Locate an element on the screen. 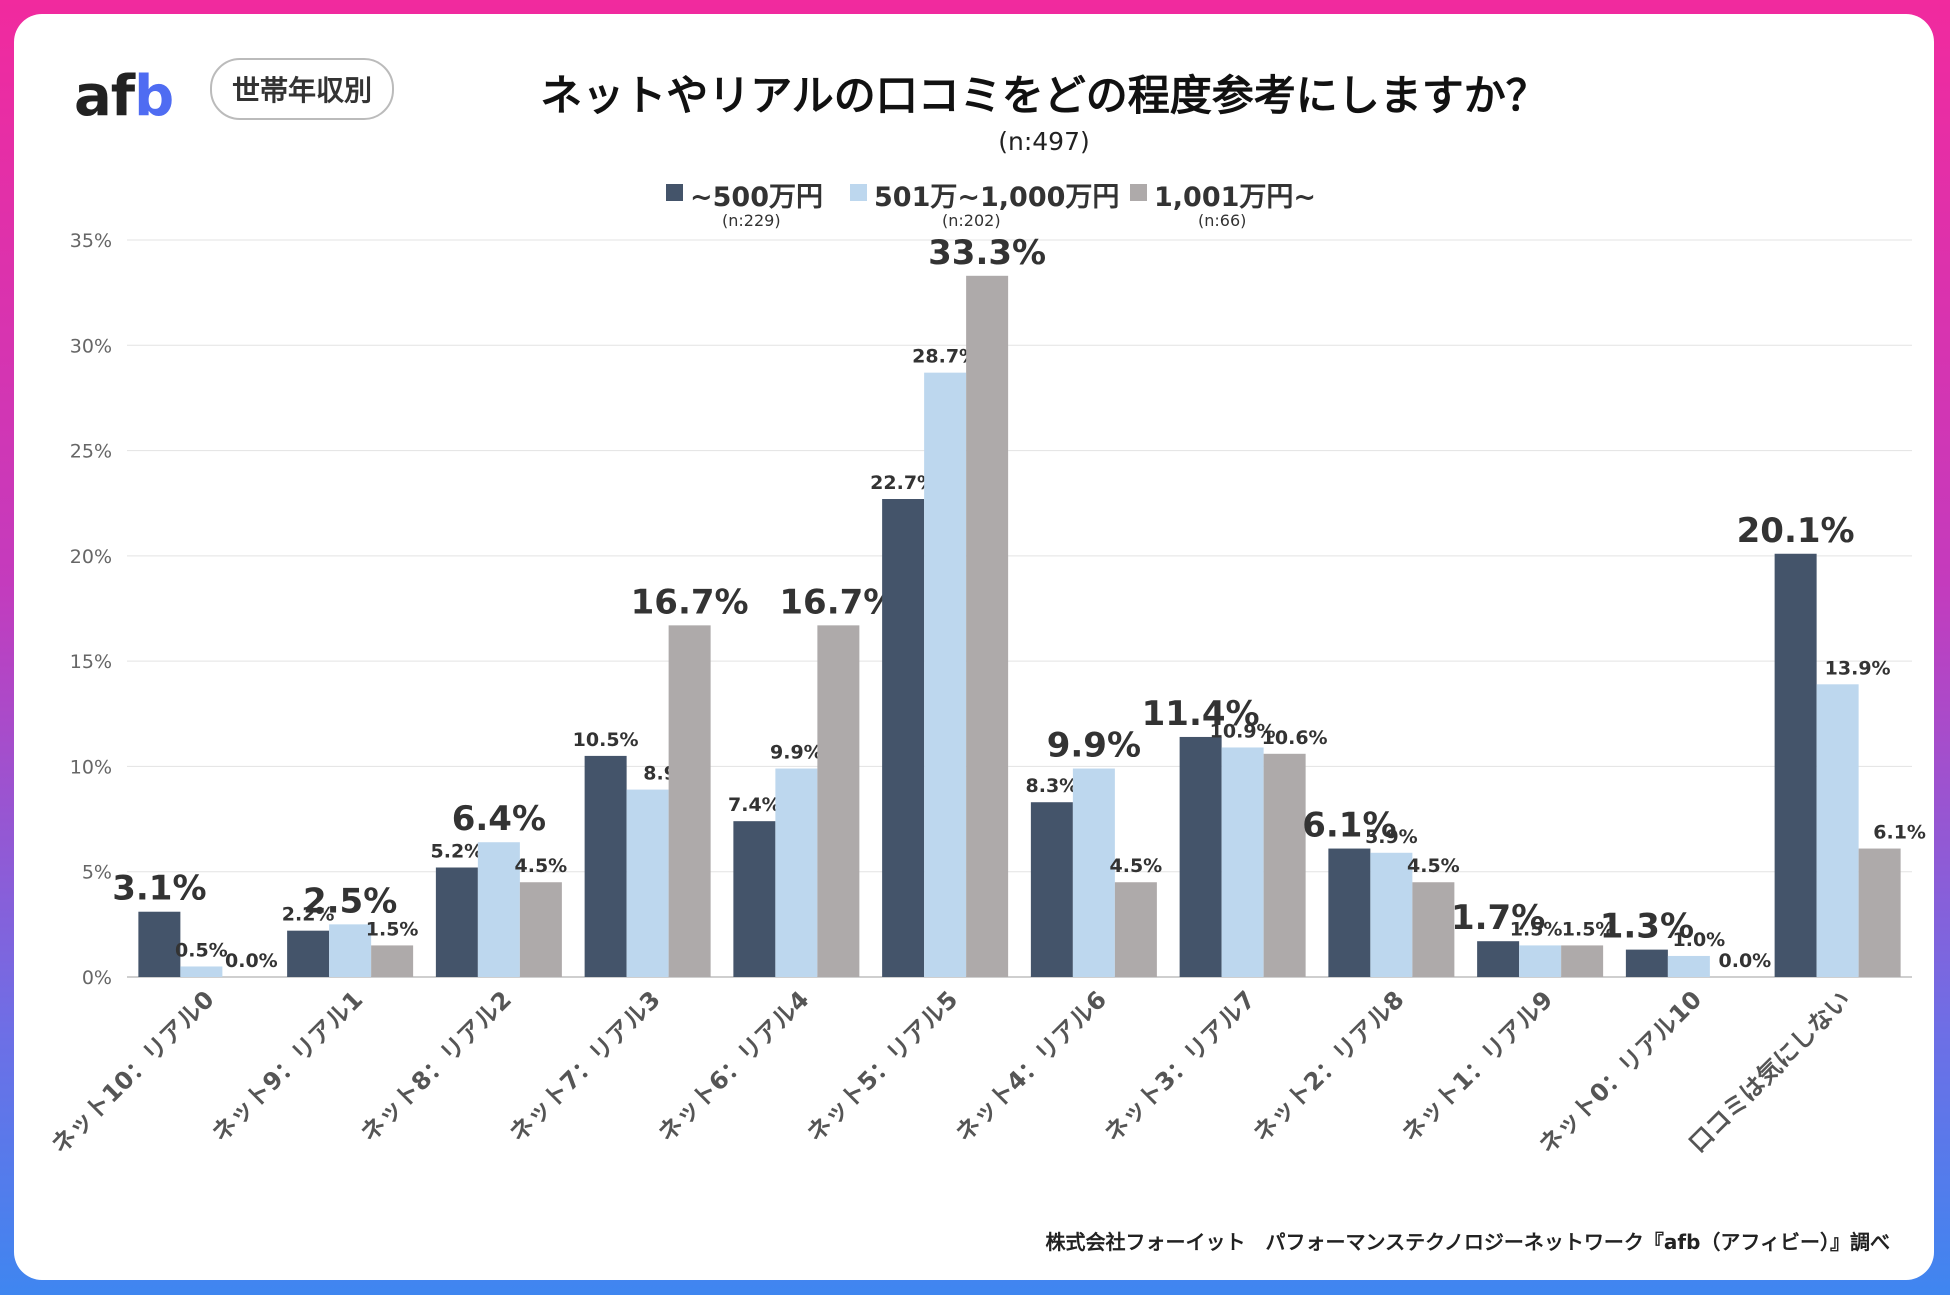 The width and height of the screenshot is (1950, 1295). data-label: 22.7% is located at coordinates (903, 483).